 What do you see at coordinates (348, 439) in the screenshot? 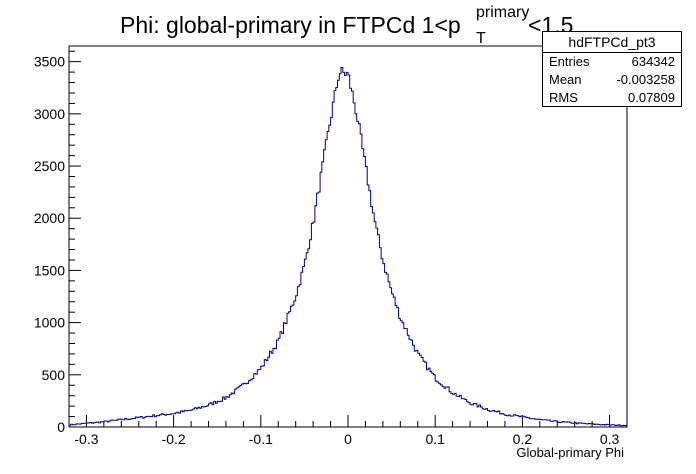
I see `x-tick-label: 0` at bounding box center [348, 439].